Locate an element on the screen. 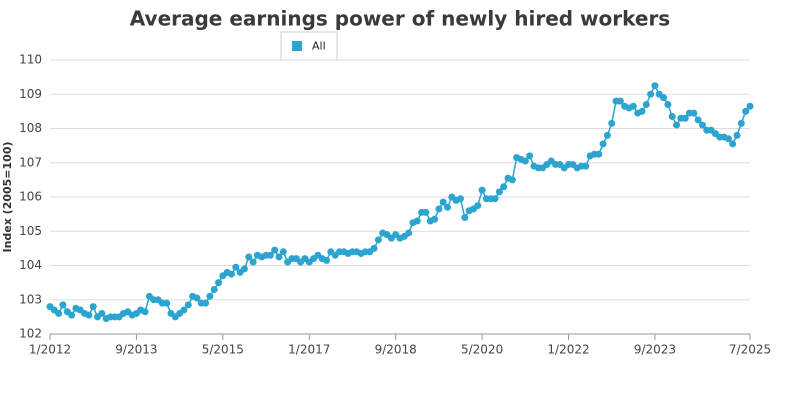  y-tick-label: 106 is located at coordinates (30, 197).